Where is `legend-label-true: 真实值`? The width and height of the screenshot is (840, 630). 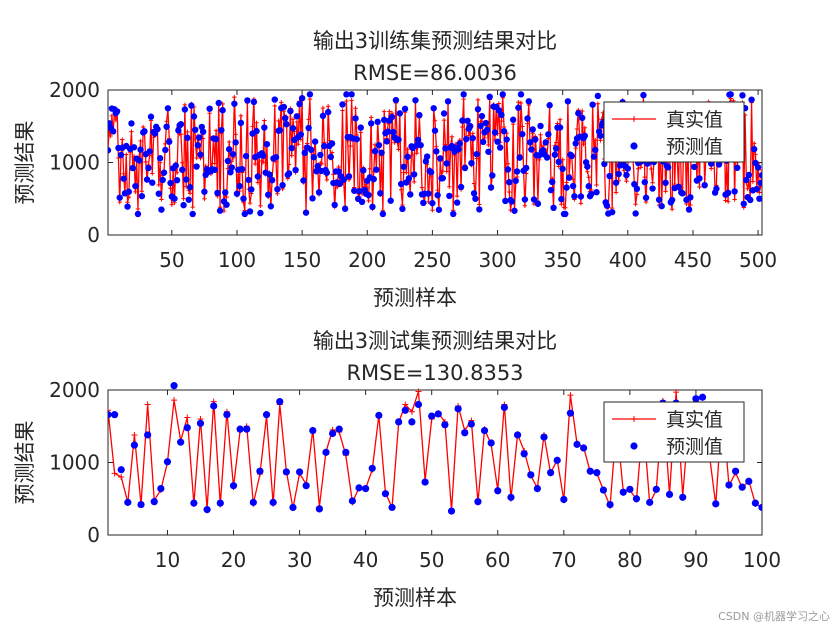
legend-label-true: 真实值 is located at coordinates (694, 420).